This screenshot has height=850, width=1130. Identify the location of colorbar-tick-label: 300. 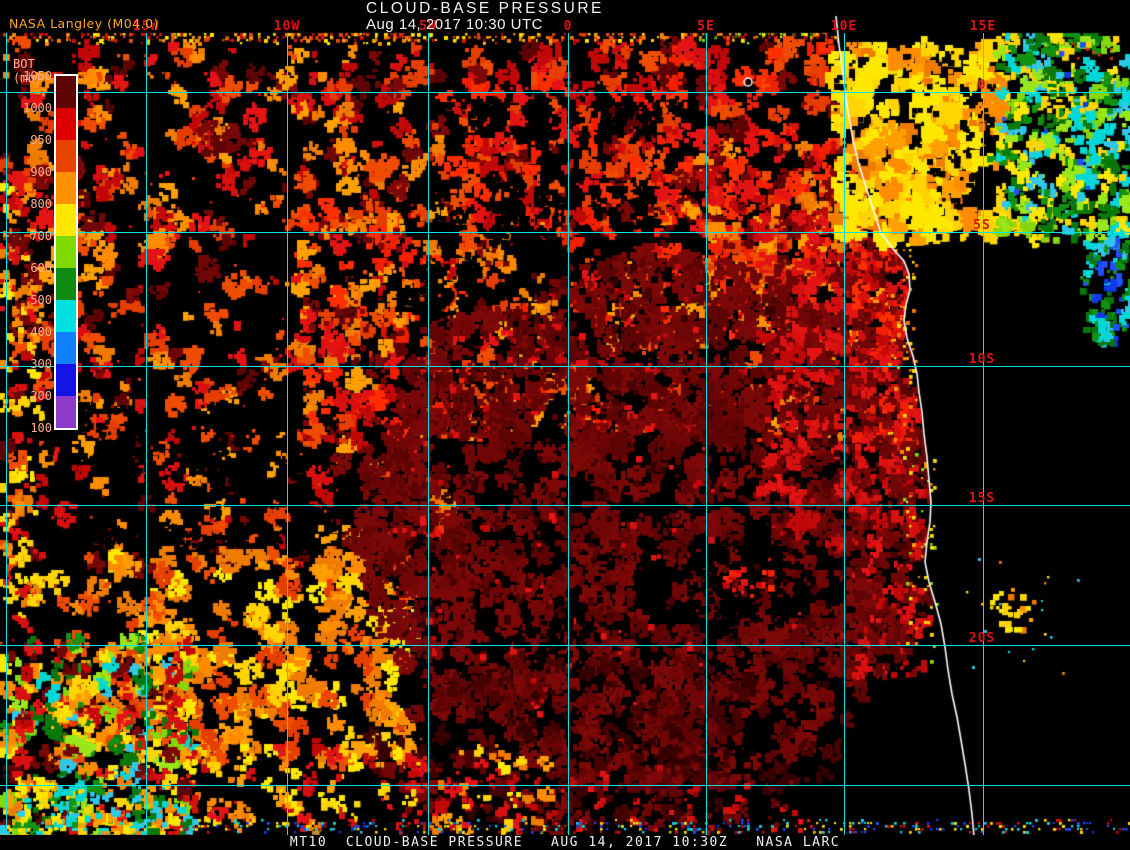
(41, 364).